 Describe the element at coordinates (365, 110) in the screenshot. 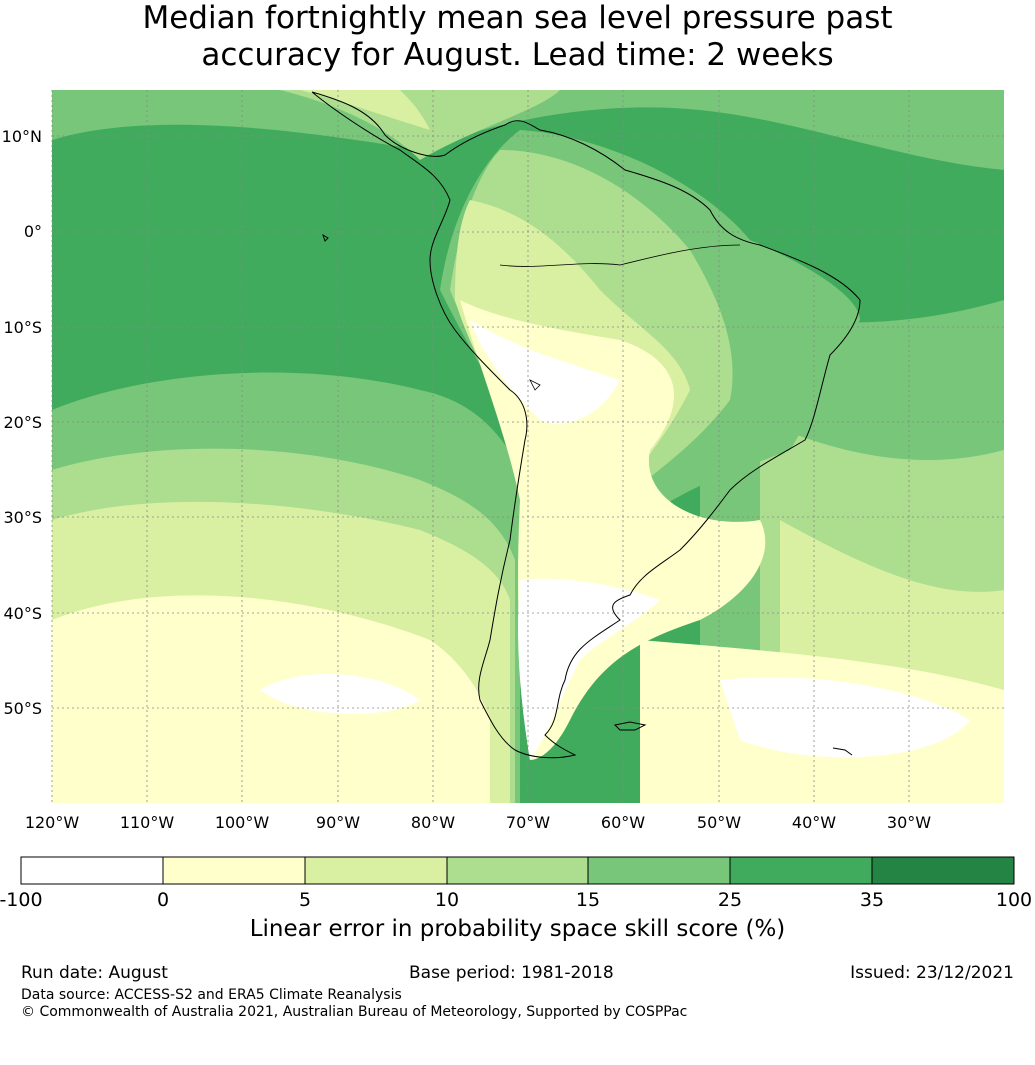

I see `band-5-10-north` at that location.